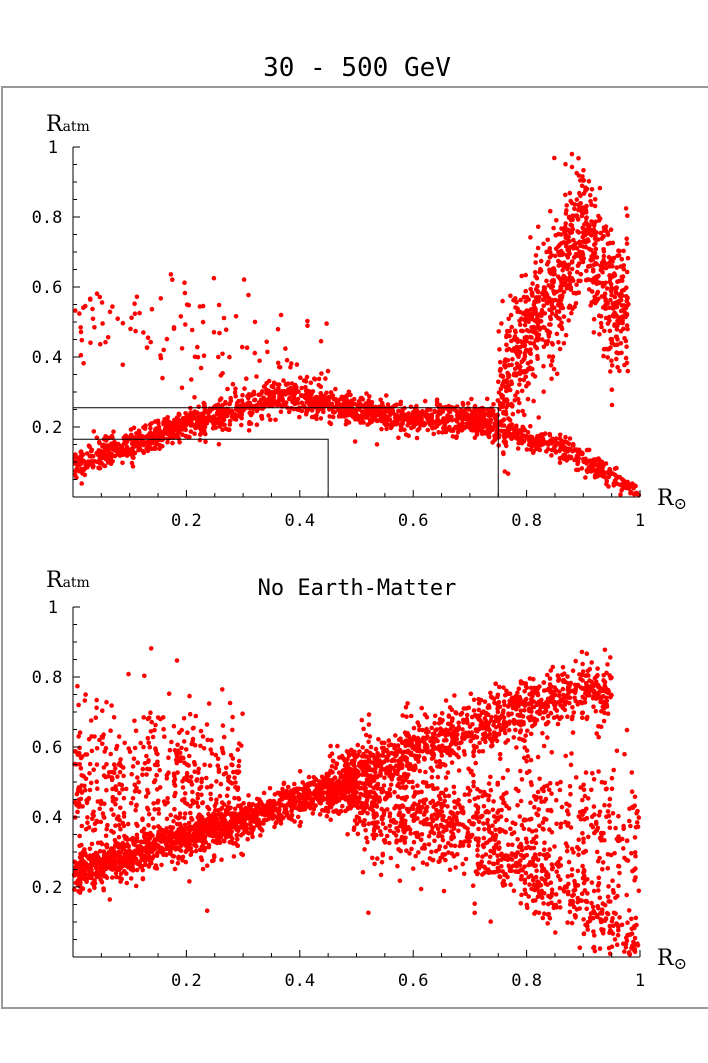  Describe the element at coordinates (357, 68) in the screenshot. I see `figure-title: 30 - 500 GeV` at that location.